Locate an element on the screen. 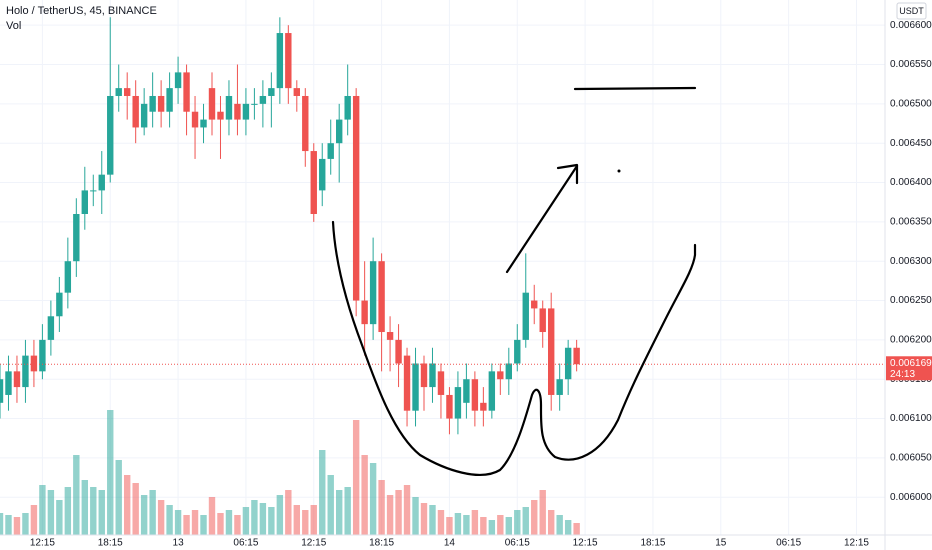 This screenshot has height=550, width=932. y-tick-label: 0.006100 is located at coordinates (911, 418).